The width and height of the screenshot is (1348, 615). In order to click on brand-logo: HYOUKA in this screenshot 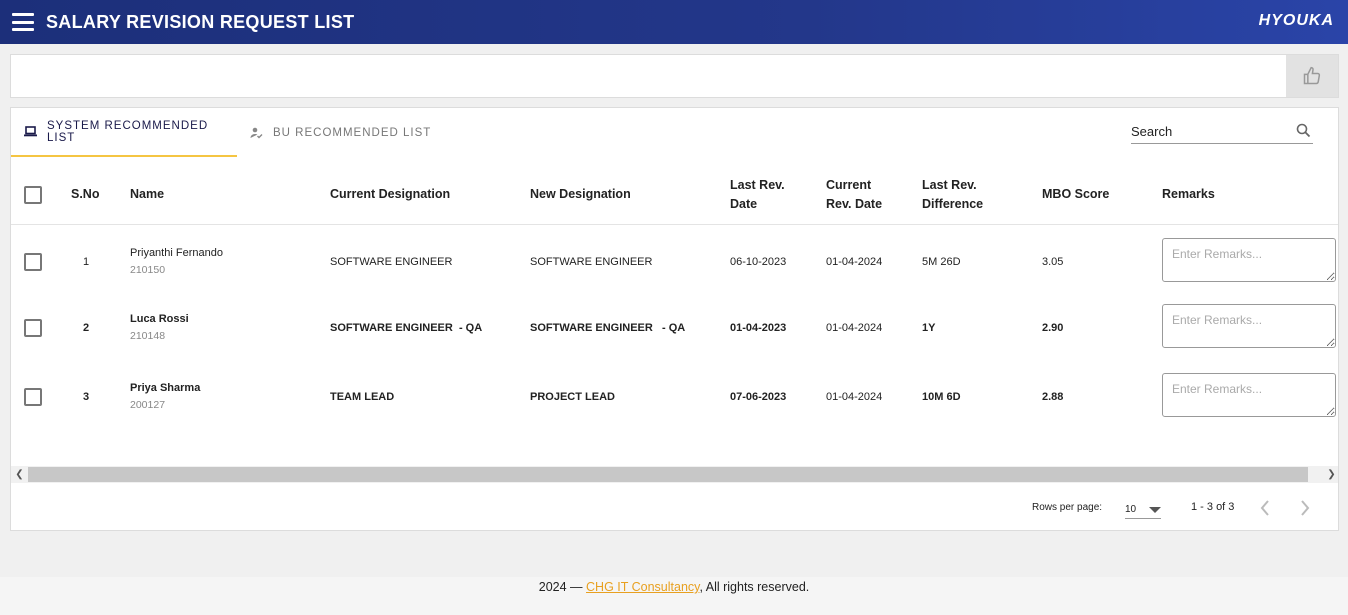, I will do `click(1296, 20)`.